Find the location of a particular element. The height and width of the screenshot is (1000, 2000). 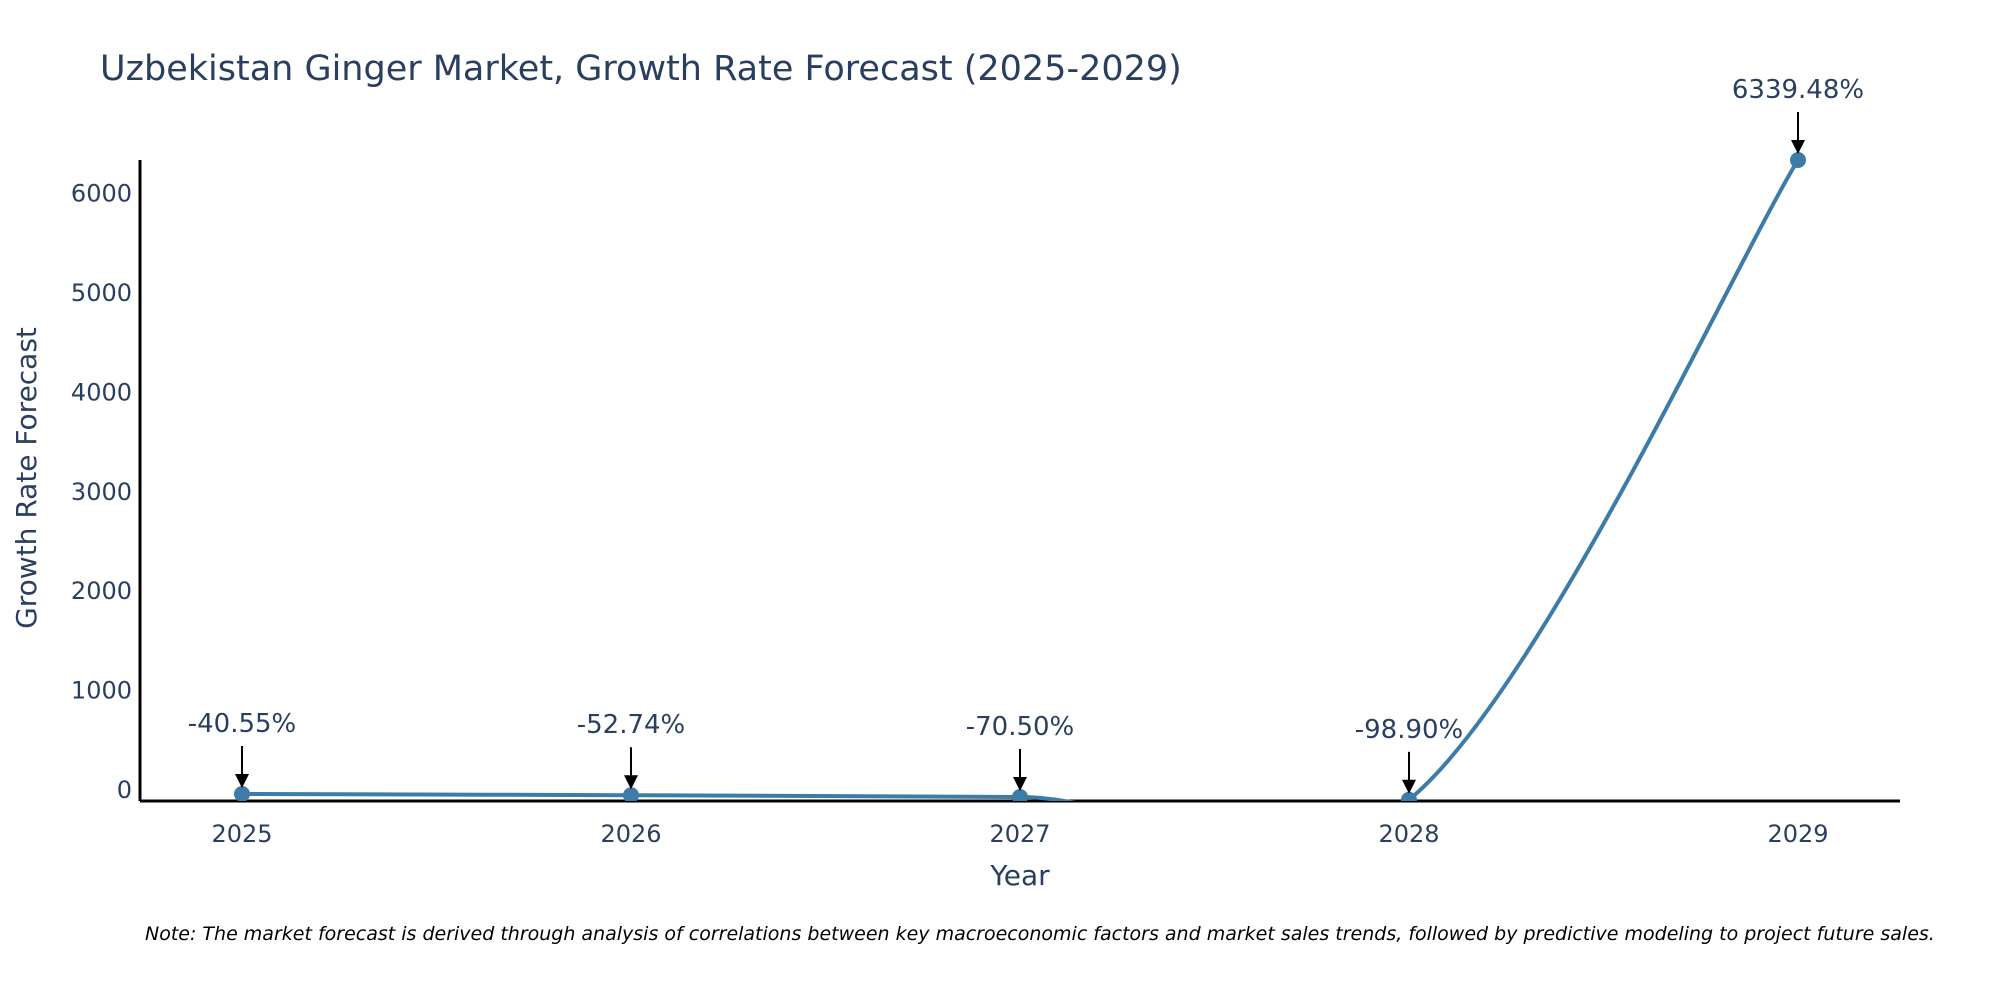

y-tick-labels: 0 1000 2000 3000 4000 5000 6000 is located at coordinates (101, 492).